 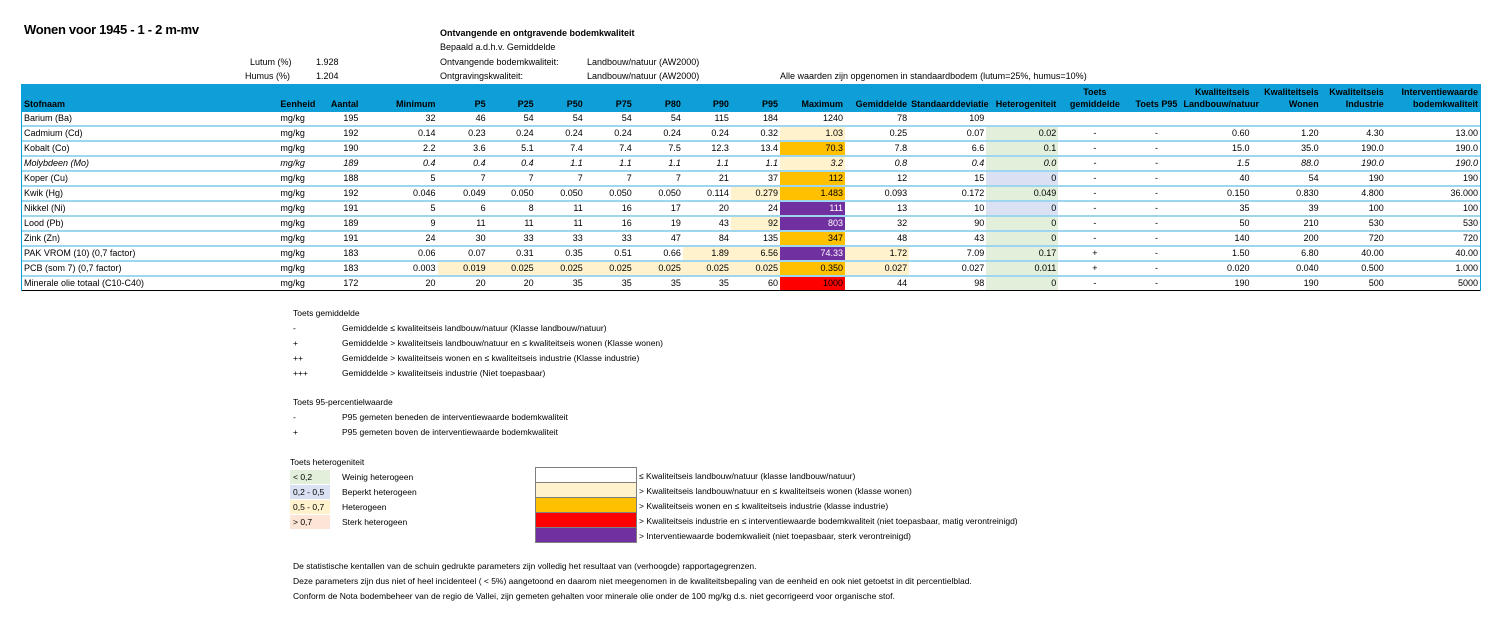 I want to click on table-cell: 0.35, so click(x=560, y=254).